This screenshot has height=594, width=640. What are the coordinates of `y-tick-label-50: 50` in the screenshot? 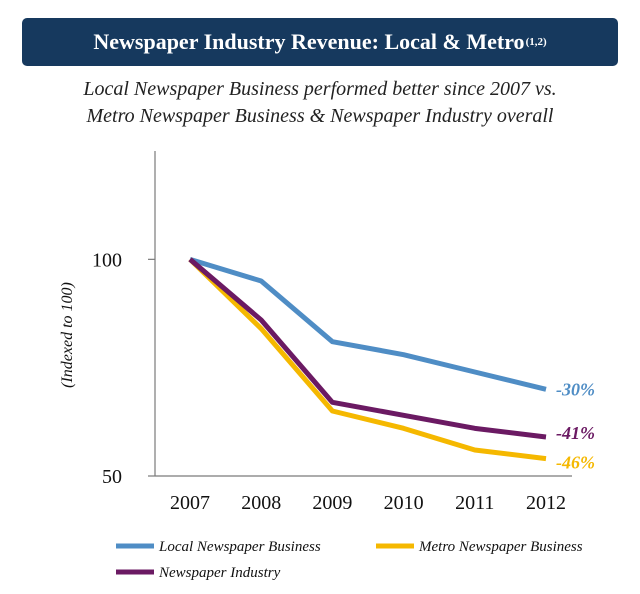 It's located at (112, 477).